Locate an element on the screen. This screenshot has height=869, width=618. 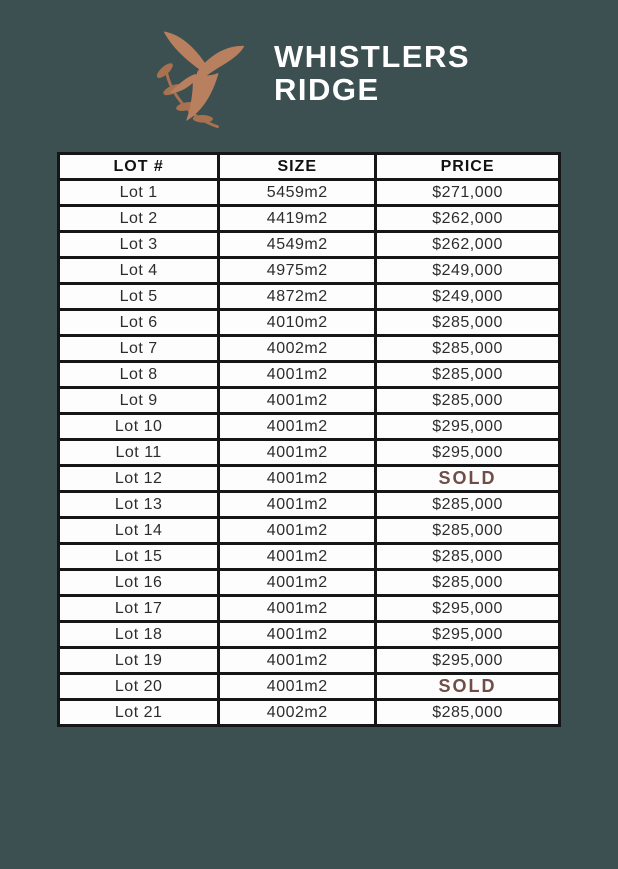
size-cell: 4872m2 is located at coordinates (297, 296).